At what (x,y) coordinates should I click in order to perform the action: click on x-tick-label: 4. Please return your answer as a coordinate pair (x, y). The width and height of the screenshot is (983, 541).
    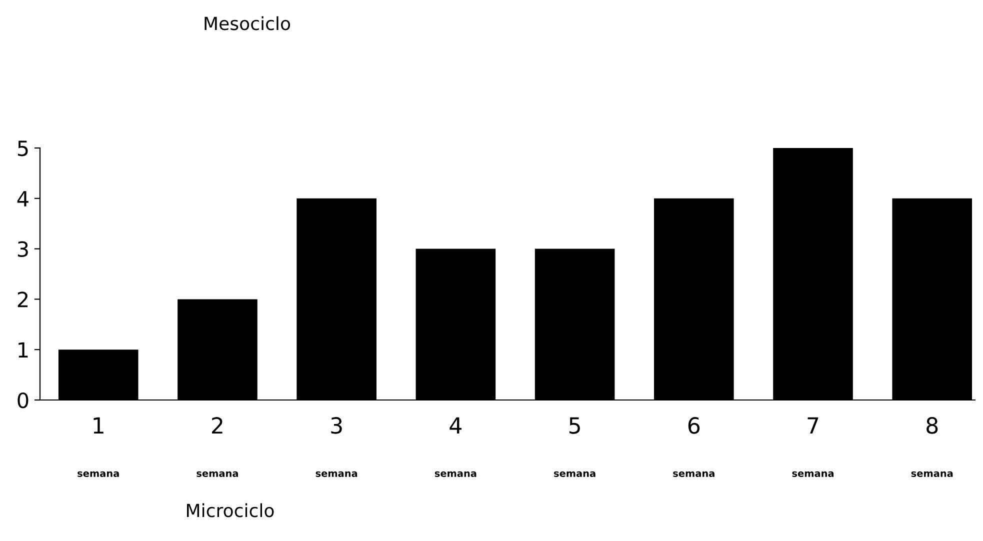
    Looking at the image, I should click on (456, 425).